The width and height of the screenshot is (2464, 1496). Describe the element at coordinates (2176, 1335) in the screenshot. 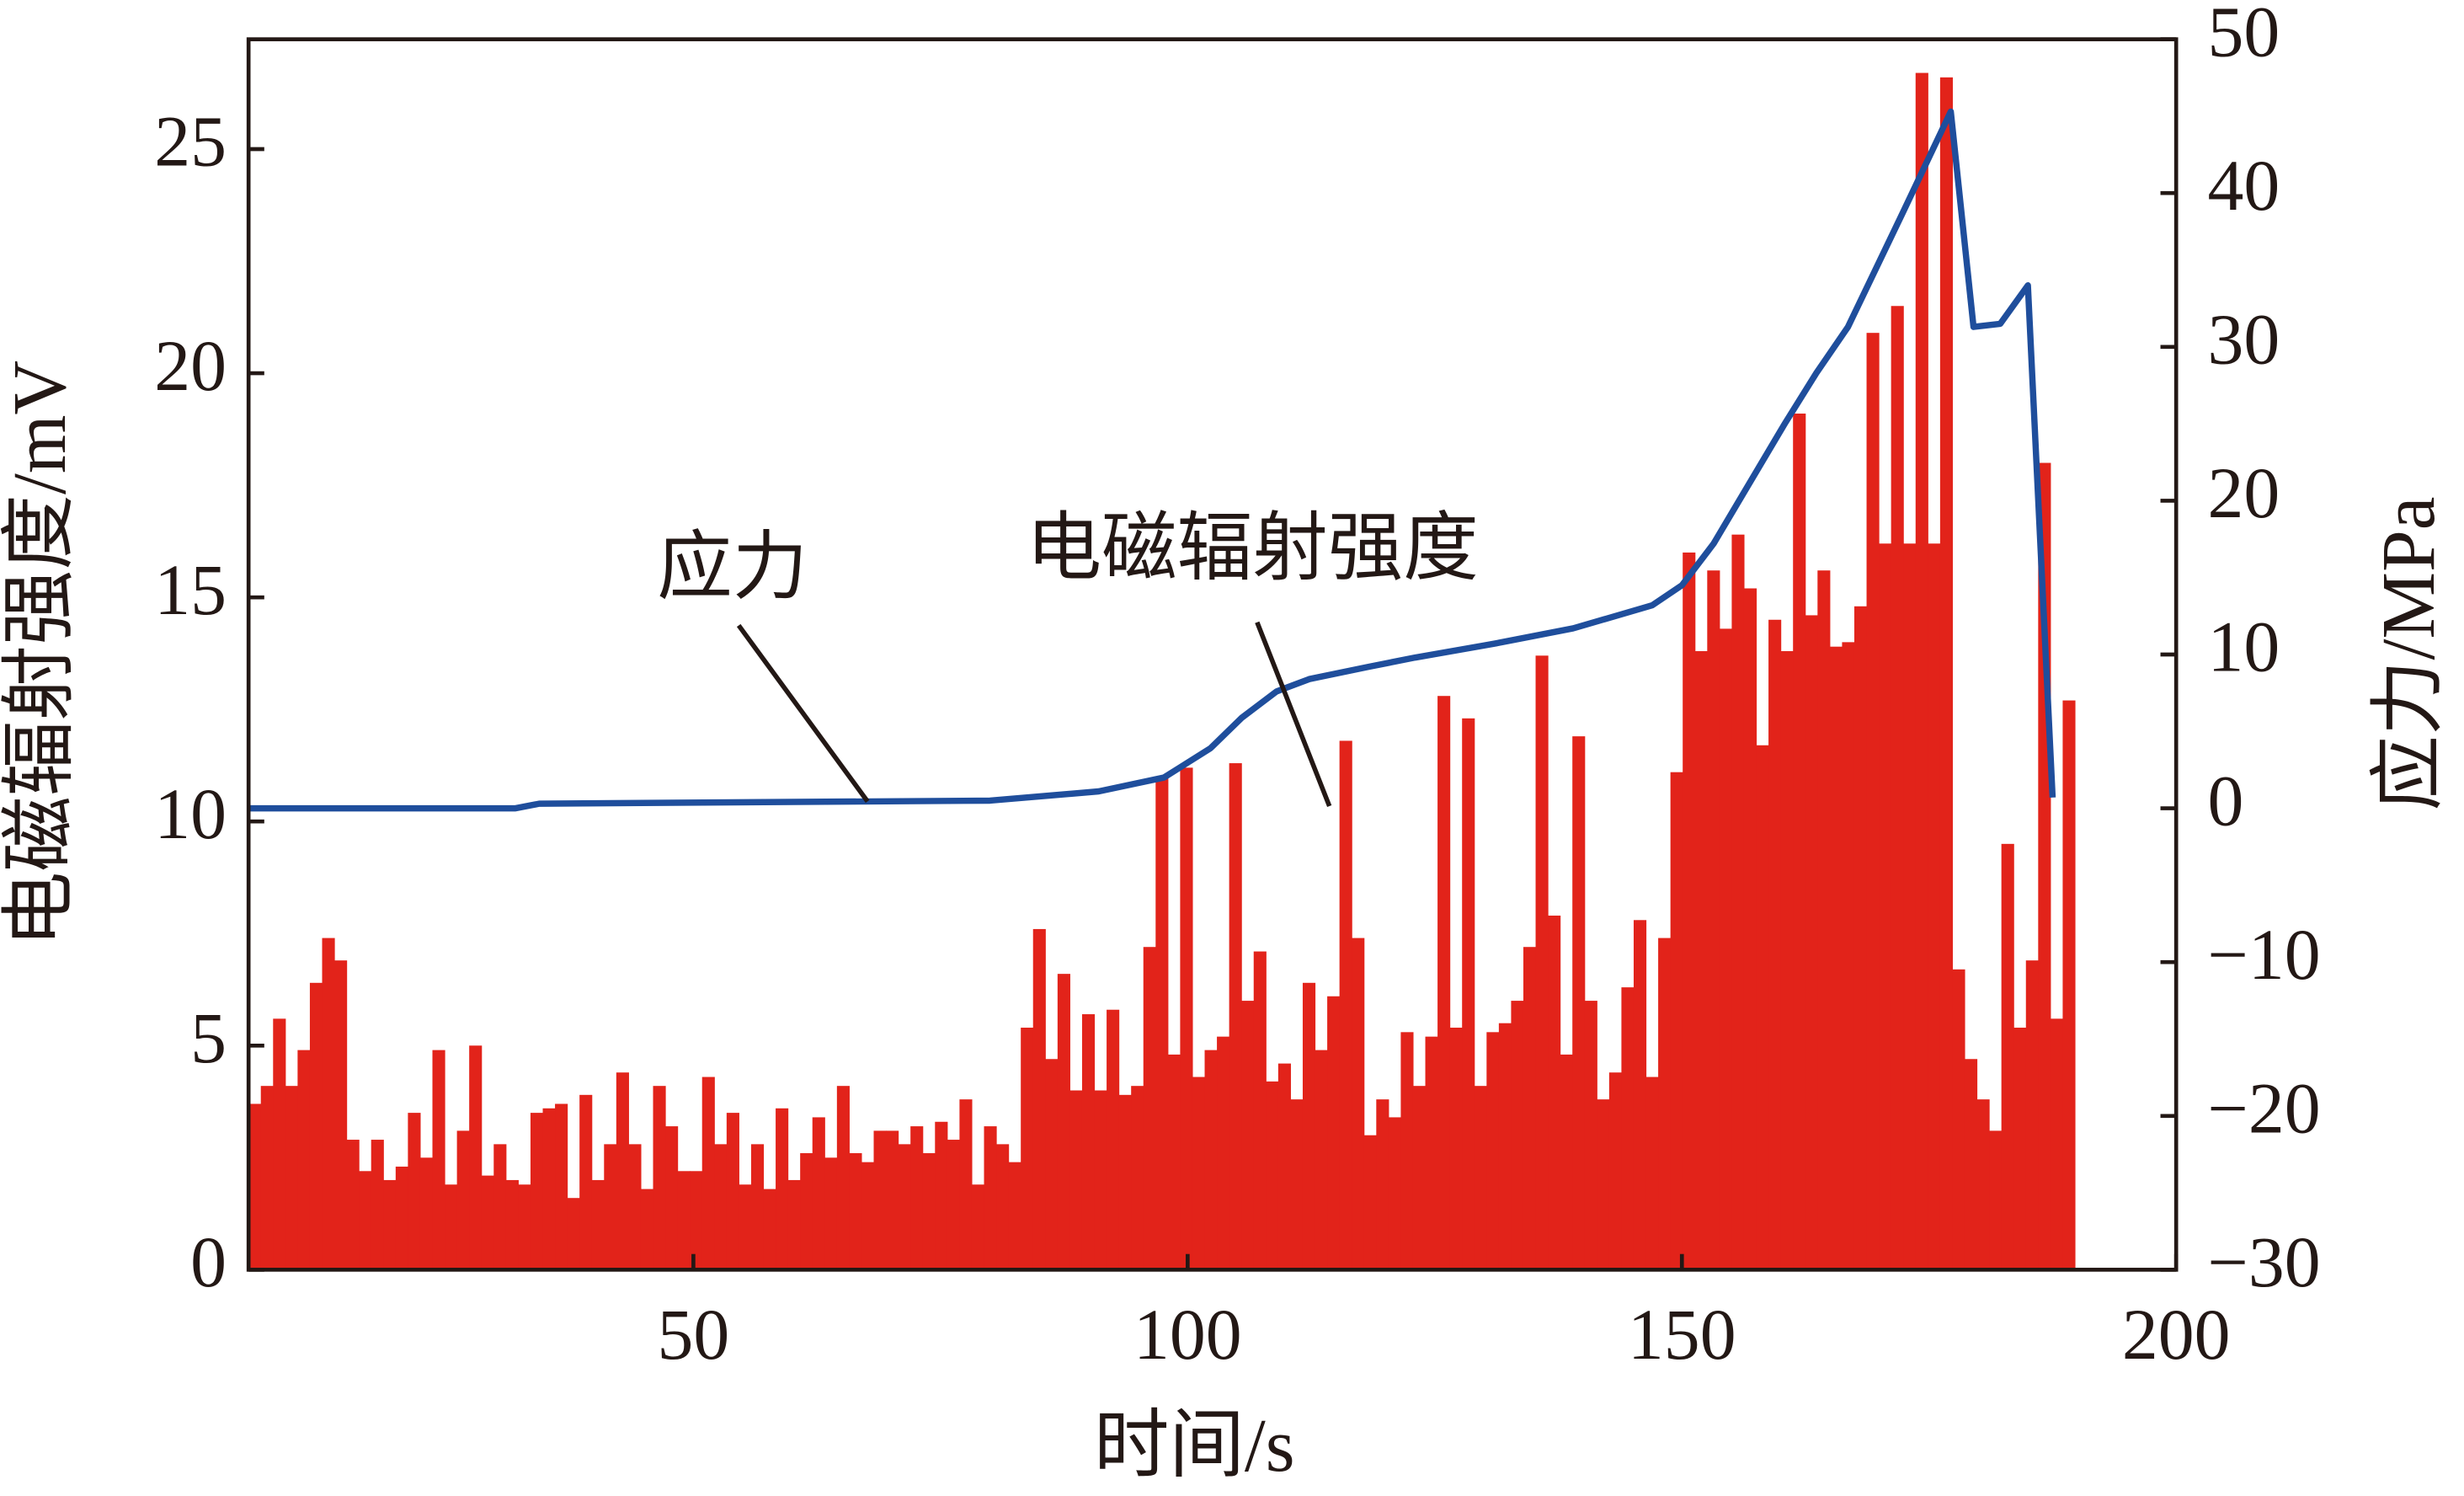

I see `x-tick-label: 200` at that location.